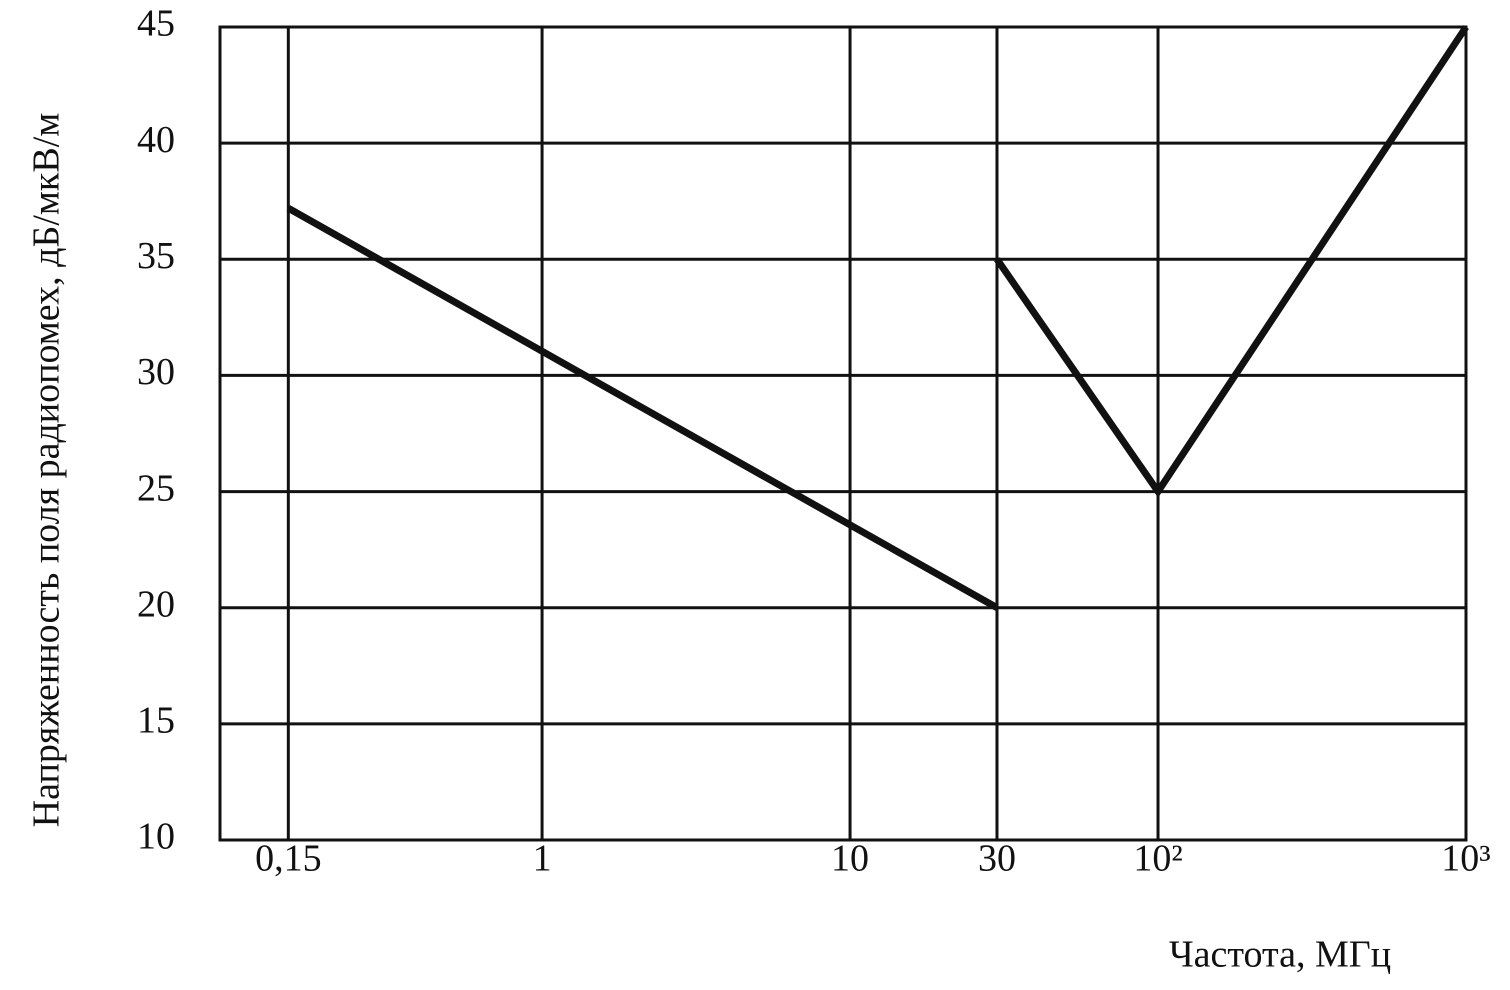 The height and width of the screenshot is (990, 1510). Describe the element at coordinates (156, 488) in the screenshot. I see `y-tick-label: 25` at that location.